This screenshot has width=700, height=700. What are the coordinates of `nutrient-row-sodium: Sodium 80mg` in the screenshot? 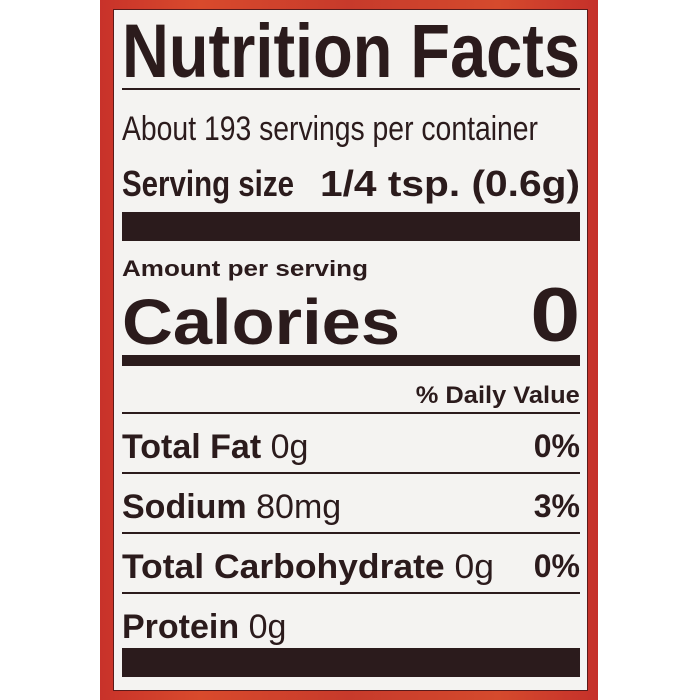 It's located at (231, 507).